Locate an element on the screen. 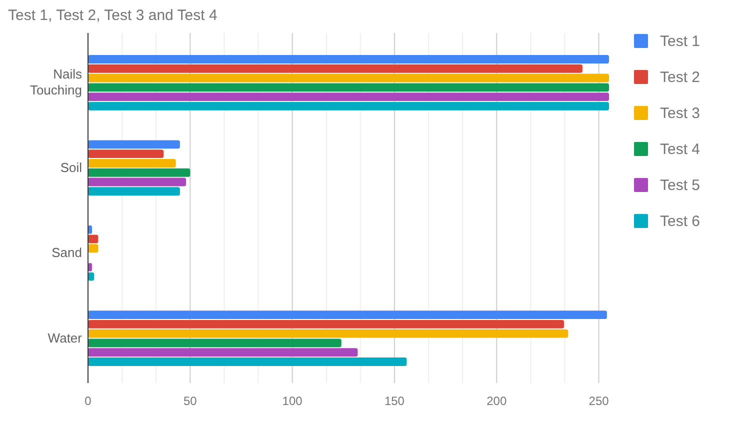 The width and height of the screenshot is (744, 423). x-tick-label: 250 is located at coordinates (599, 401).